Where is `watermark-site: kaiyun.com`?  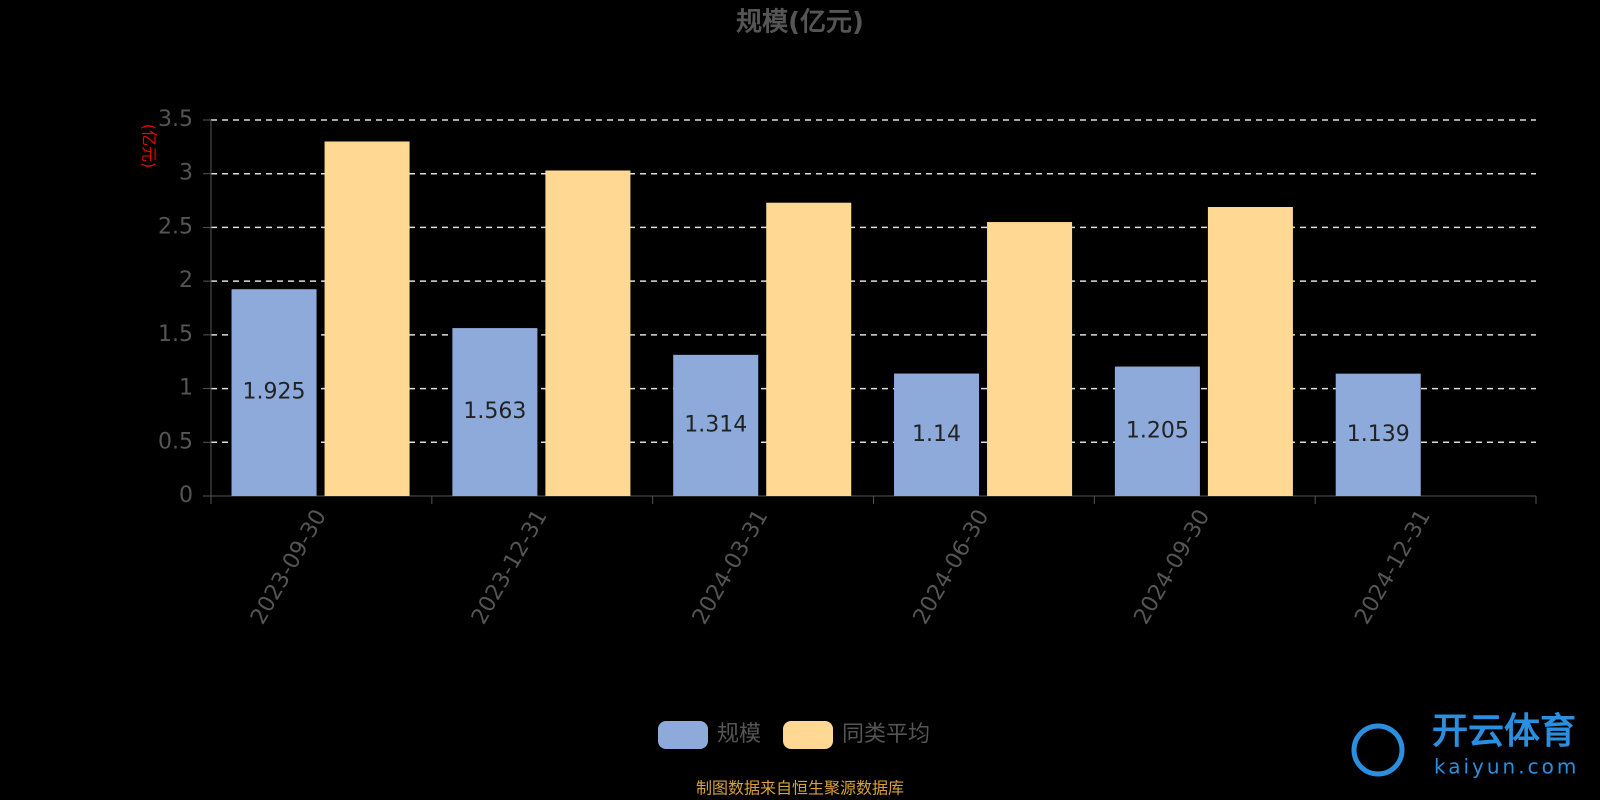
watermark-site: kaiyun.com is located at coordinates (1506, 767).